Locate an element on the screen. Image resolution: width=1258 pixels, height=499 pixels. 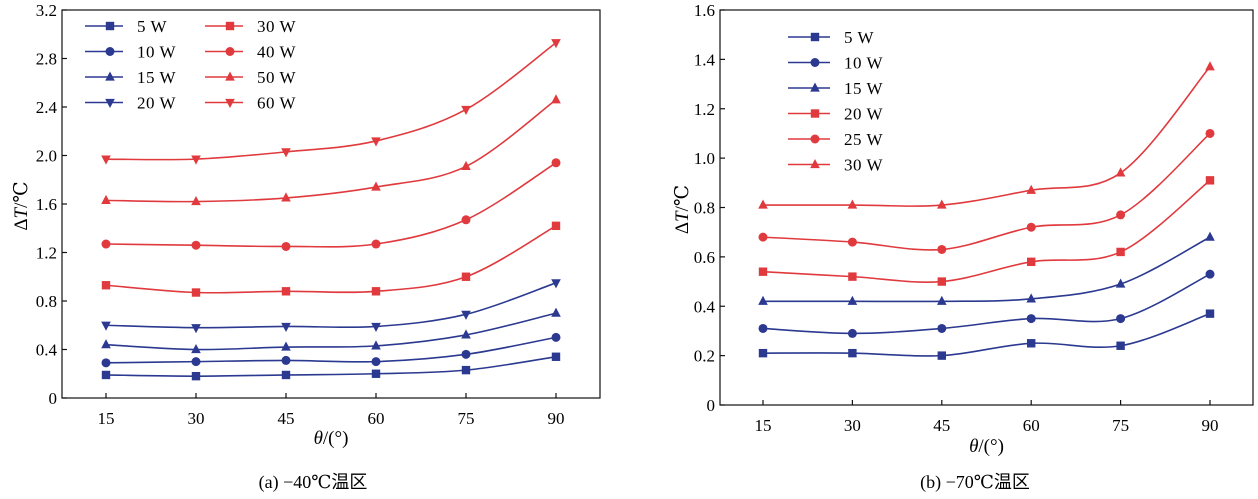
legend-label: 20 W is located at coordinates (863, 114).